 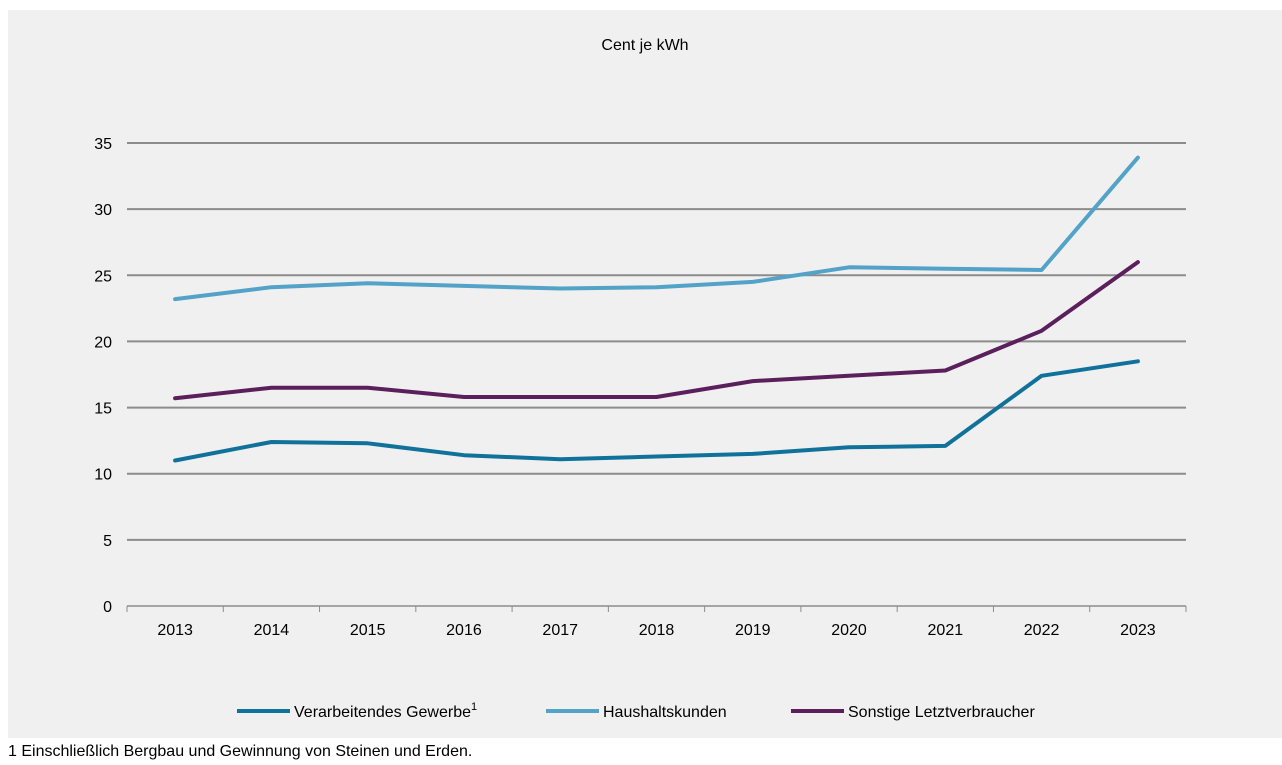 I want to click on legend-footnote-marker: 1, so click(x=474, y=707).